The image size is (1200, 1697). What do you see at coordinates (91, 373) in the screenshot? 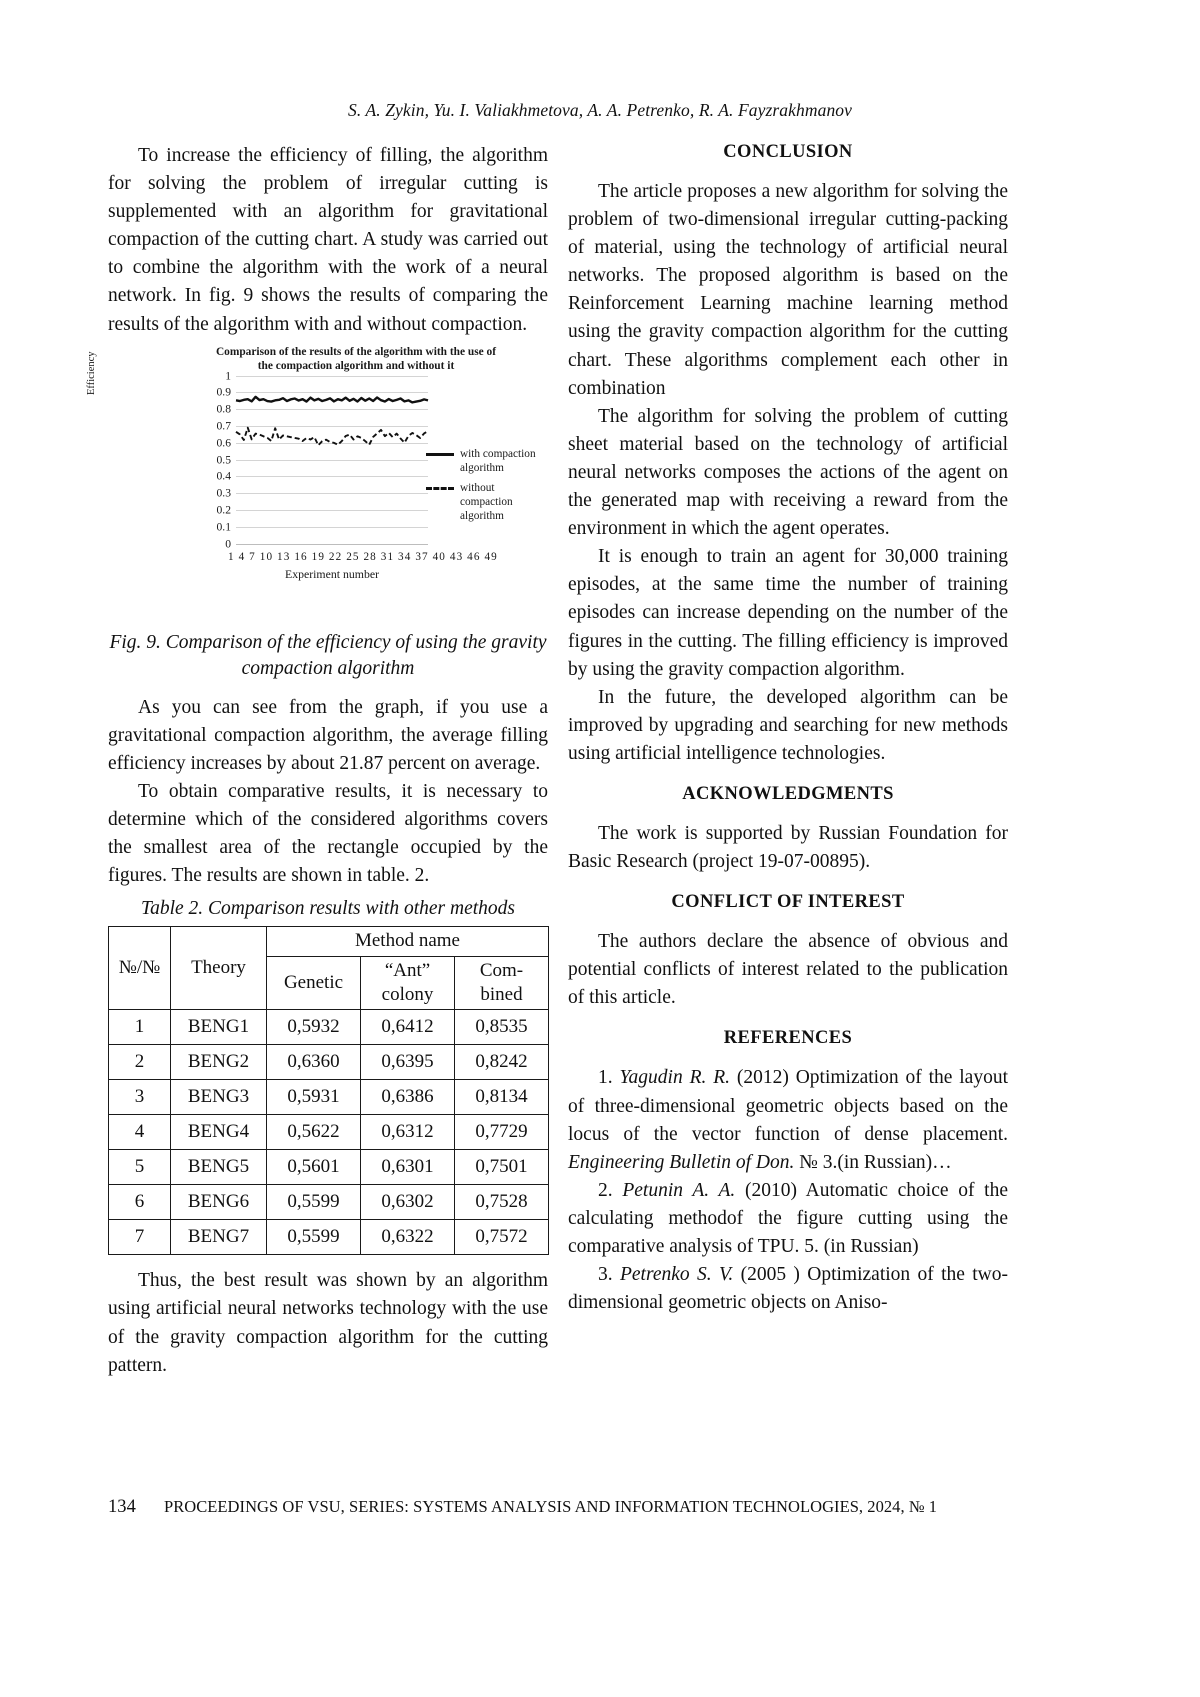
I see `chart-y-axis-title: Efficiency` at bounding box center [91, 373].